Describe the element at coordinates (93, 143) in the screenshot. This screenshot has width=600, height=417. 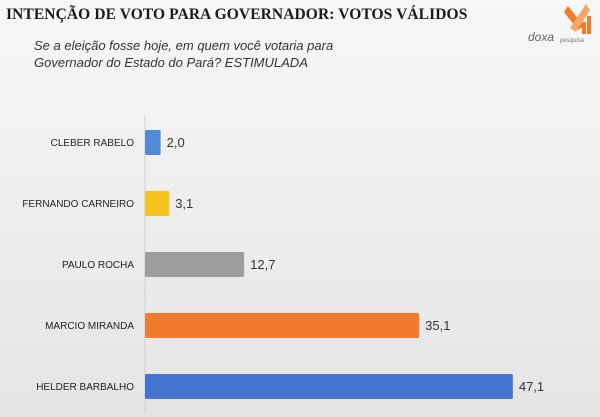
I see `category-label: CLEBER RABELO` at that location.